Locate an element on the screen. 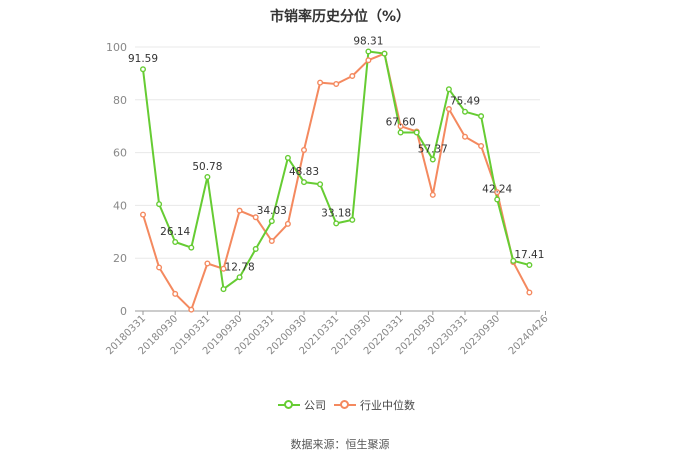  legend-item-company: 公司 is located at coordinates (302, 405).